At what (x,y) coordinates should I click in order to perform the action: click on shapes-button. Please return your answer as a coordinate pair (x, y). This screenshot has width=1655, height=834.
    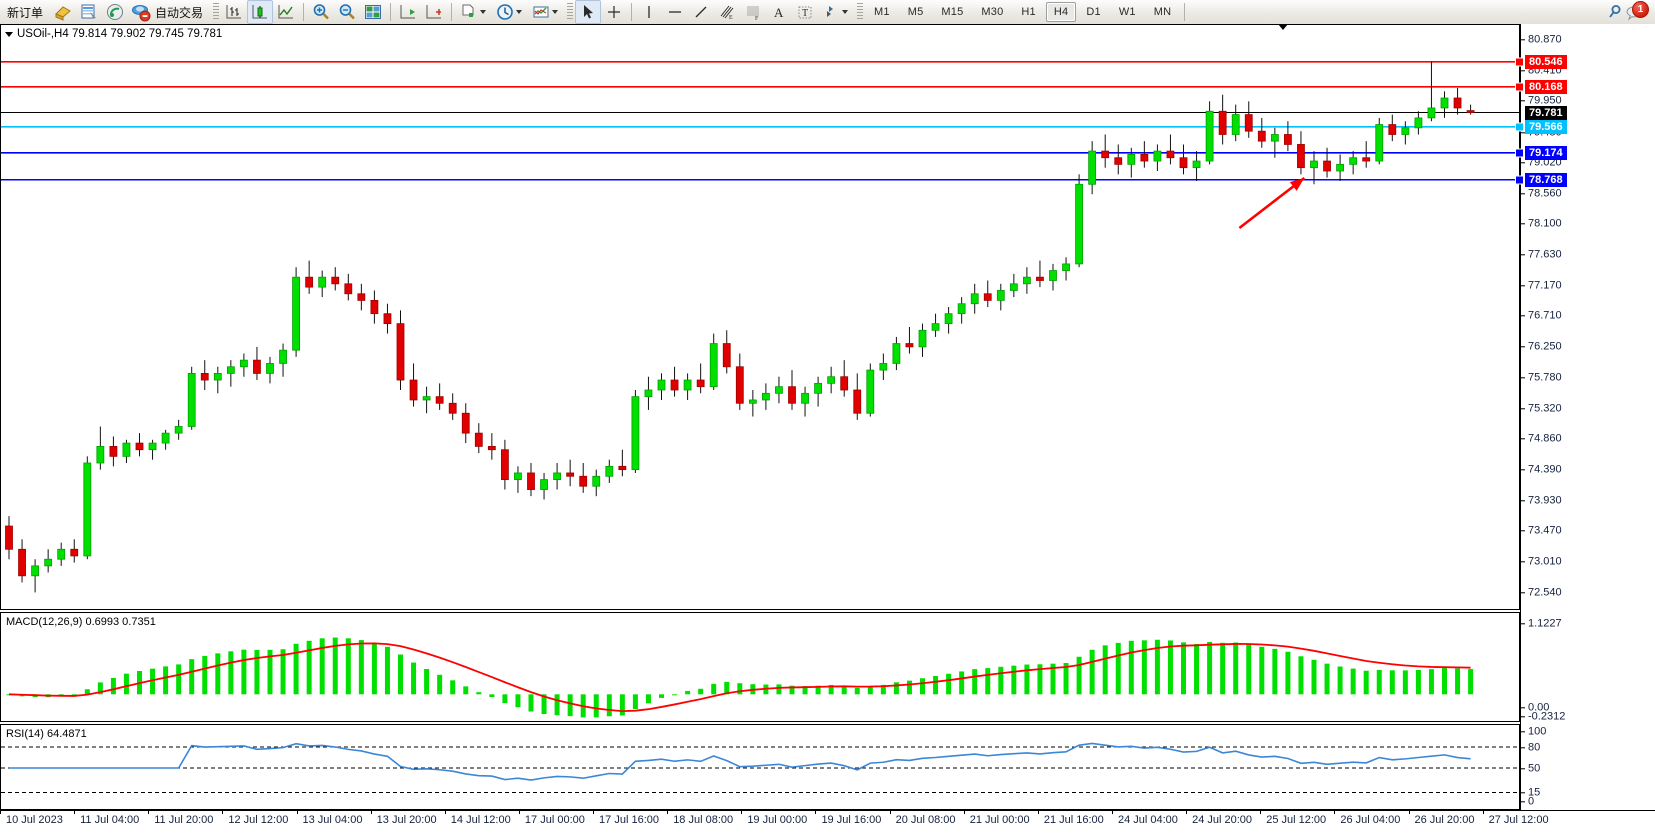
    Looking at the image, I should click on (836, 12).